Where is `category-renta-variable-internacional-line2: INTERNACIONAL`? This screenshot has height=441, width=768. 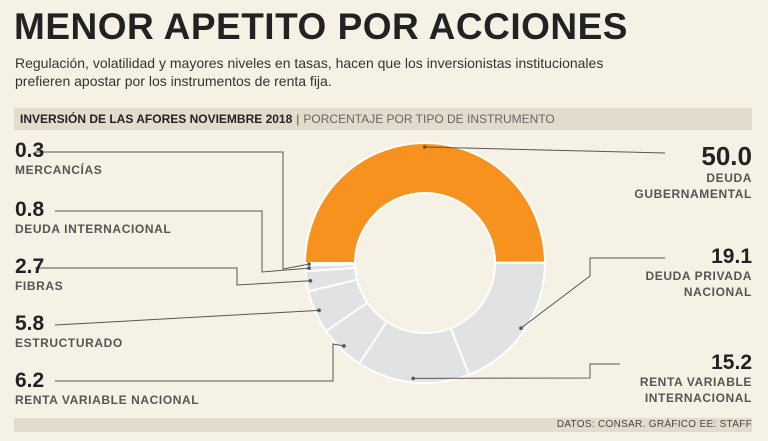 category-renta-variable-internacional-line2: INTERNACIONAL is located at coordinates (698, 398).